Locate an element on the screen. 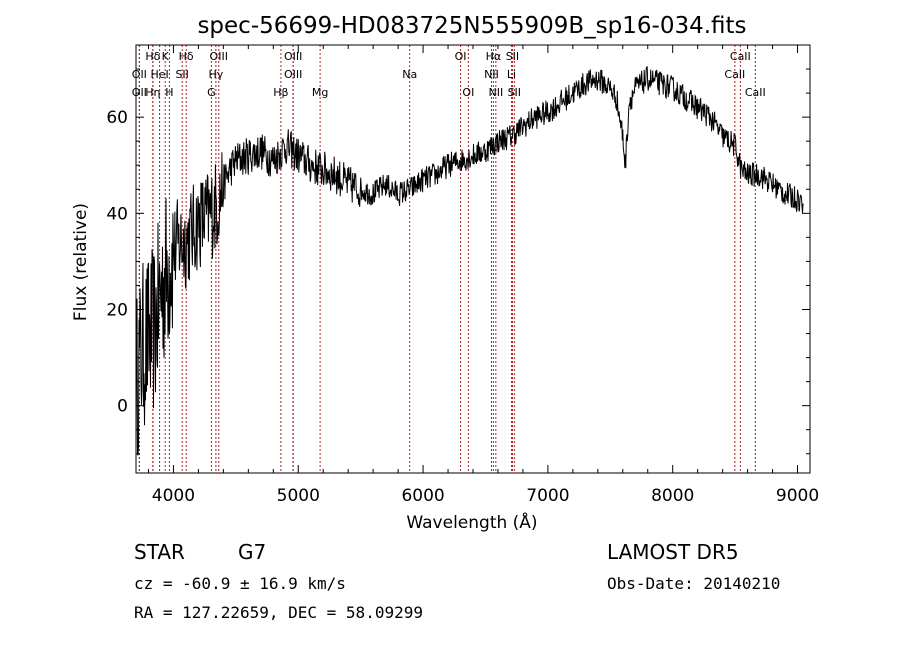 The height and width of the screenshot is (649, 900). line-label: Mg is located at coordinates (320, 92).